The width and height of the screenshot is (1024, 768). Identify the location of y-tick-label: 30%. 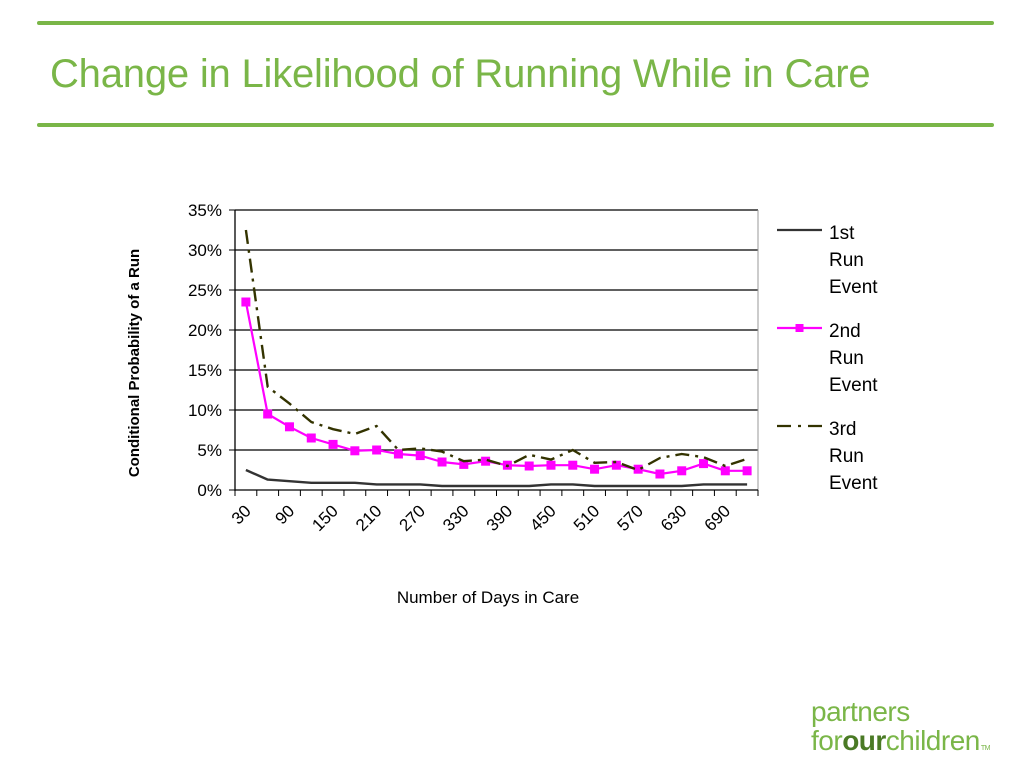
(205, 250).